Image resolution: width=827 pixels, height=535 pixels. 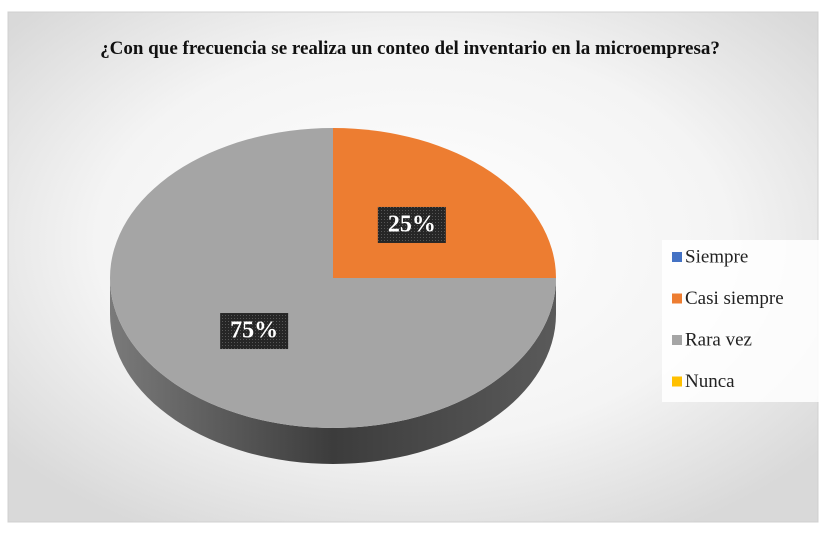 What do you see at coordinates (718, 339) in the screenshot?
I see `legend-label: Rara vez` at bounding box center [718, 339].